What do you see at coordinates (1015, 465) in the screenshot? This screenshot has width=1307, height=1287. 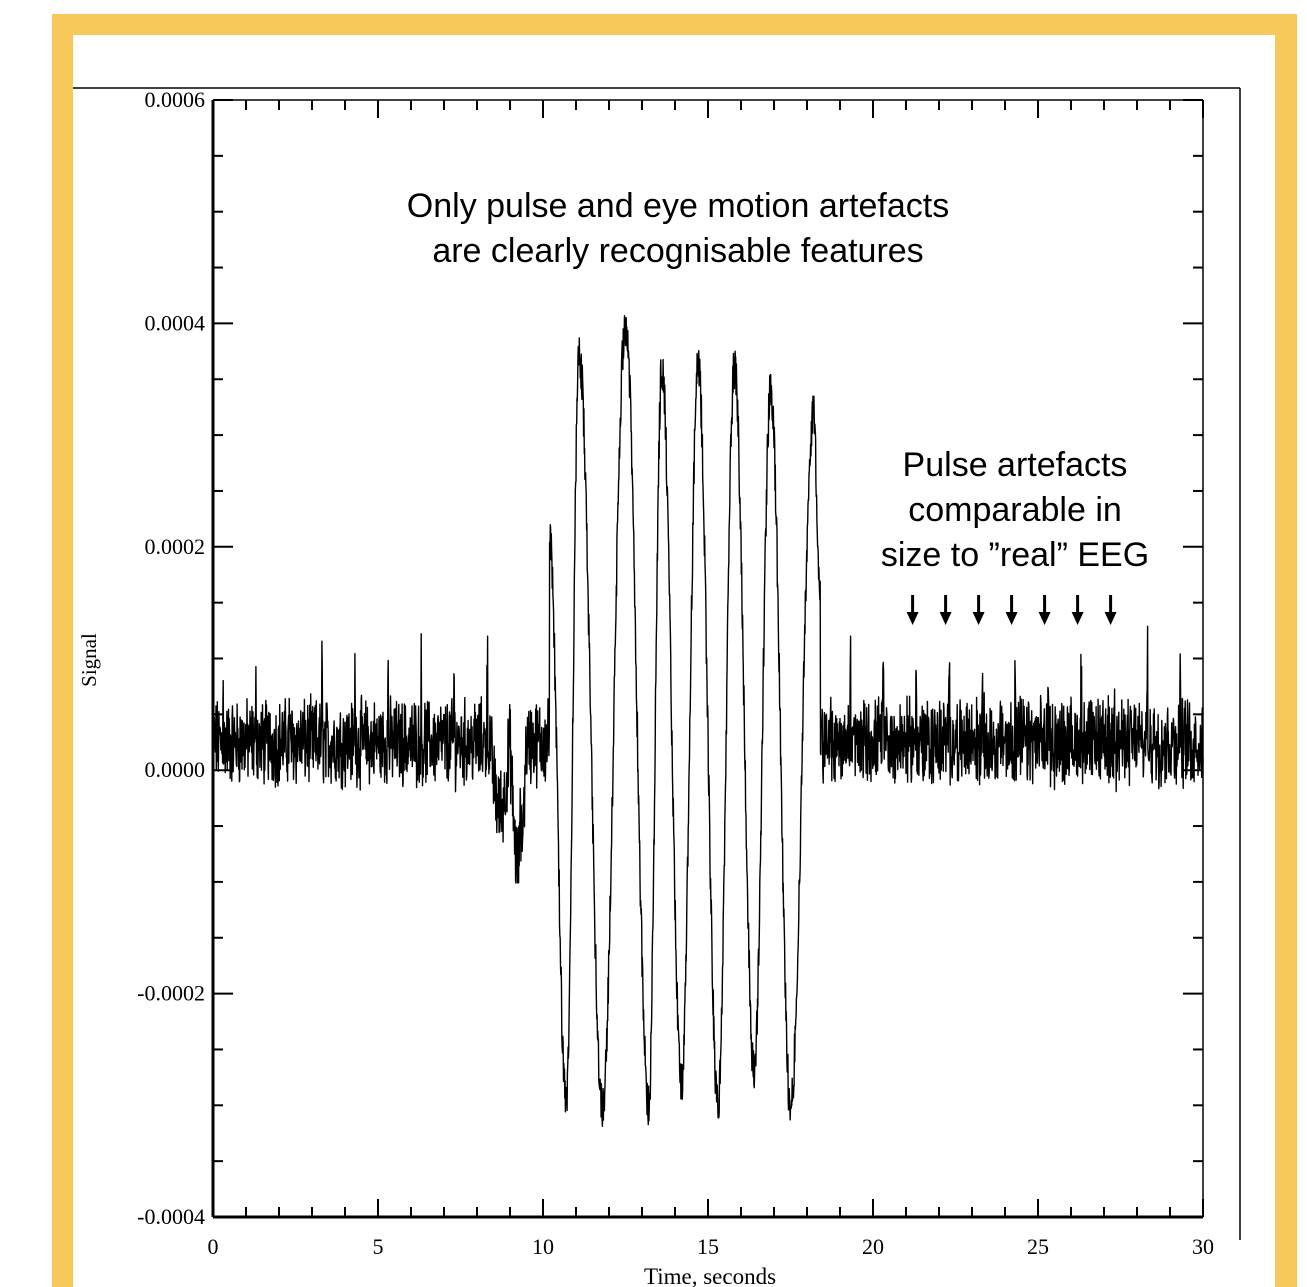 I see `annotation-line: Pulse artefacts` at bounding box center [1015, 465].